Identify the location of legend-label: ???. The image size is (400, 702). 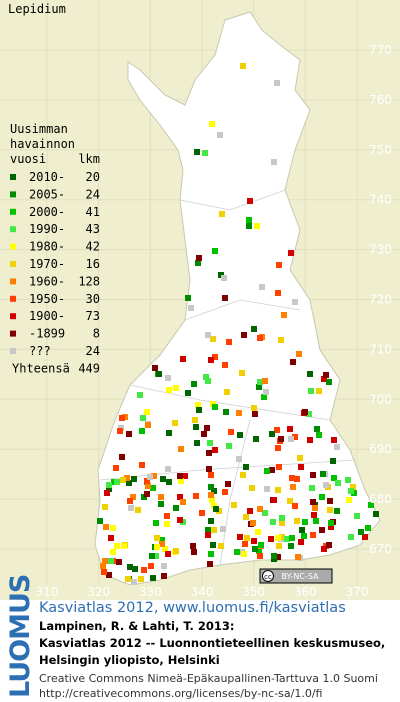
(40, 351).